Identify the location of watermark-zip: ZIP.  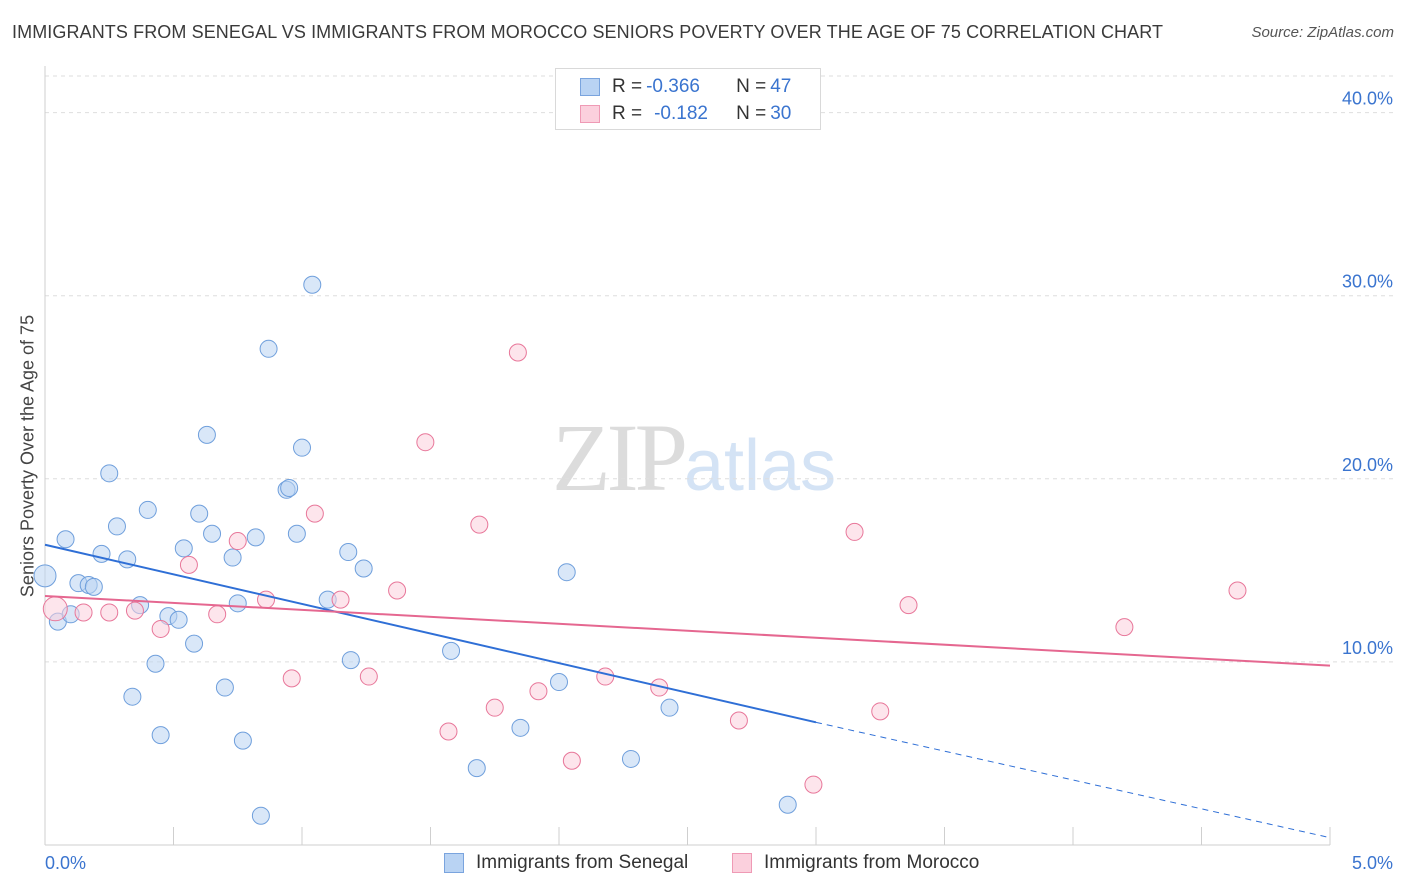
(620, 457).